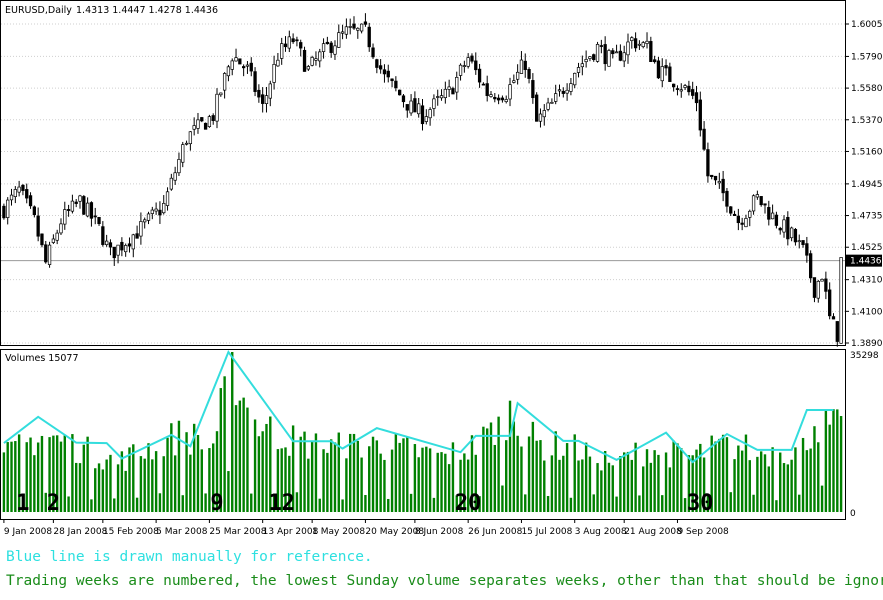  I want to click on time-tick-label: 9 Jan 2008, so click(28, 532).